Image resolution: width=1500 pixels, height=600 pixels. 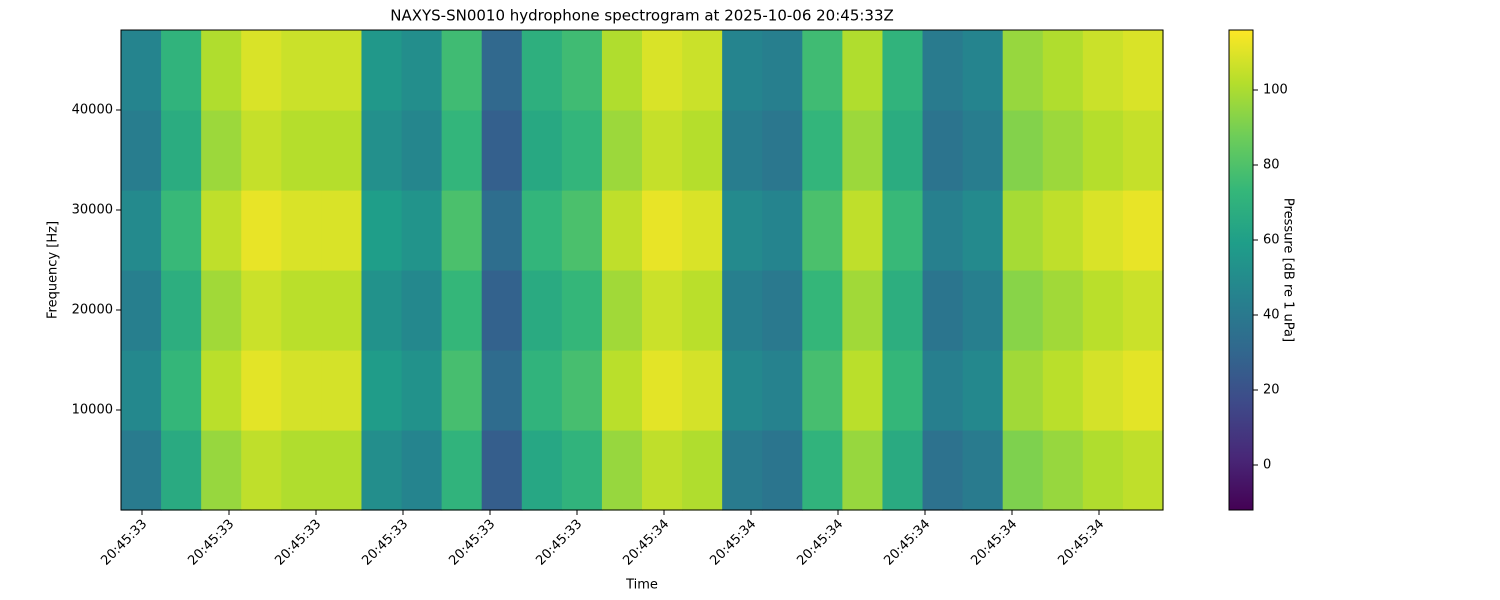 What do you see at coordinates (1267, 465) in the screenshot?
I see `colorbar-tick-label: 0` at bounding box center [1267, 465].